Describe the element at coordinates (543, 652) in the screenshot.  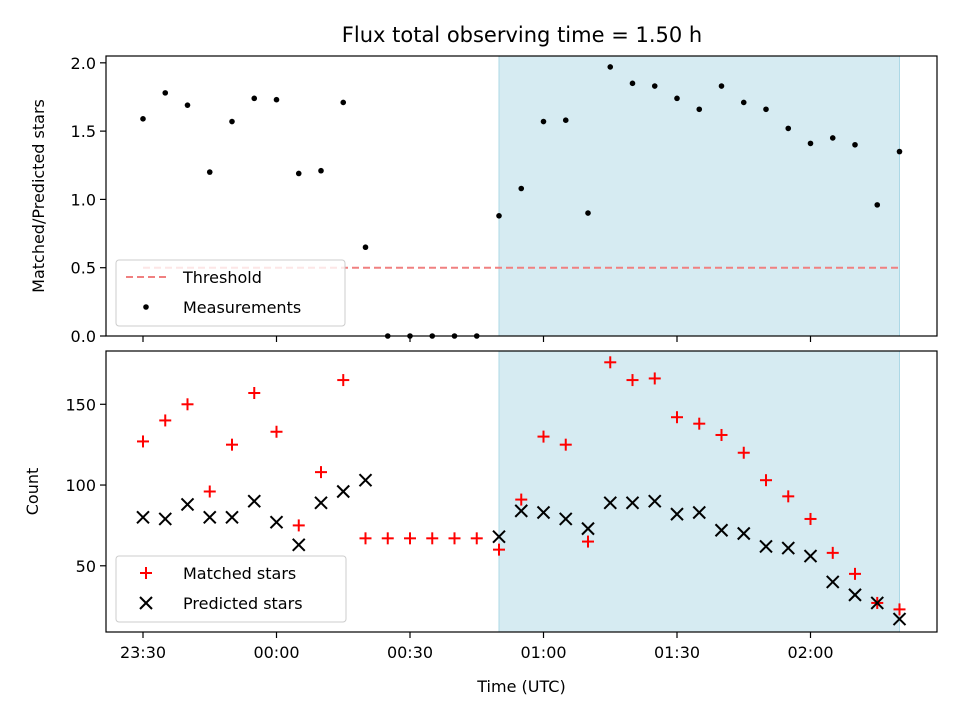
I see `x-tick-label: 01:00` at that location.